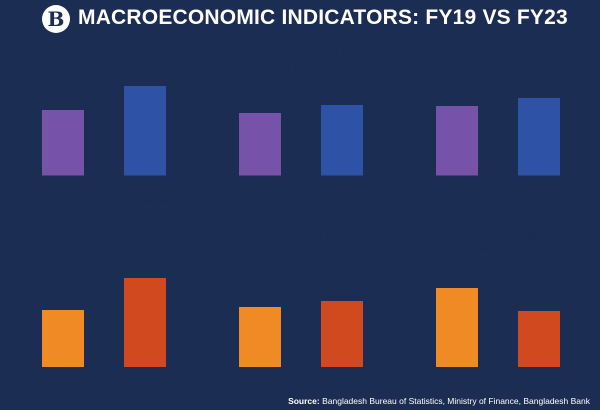 The width and height of the screenshot is (600, 410). Describe the element at coordinates (103, 249) in the screenshot. I see `panel-subtitle: (TAKA PER US DOLLAR)` at that location.